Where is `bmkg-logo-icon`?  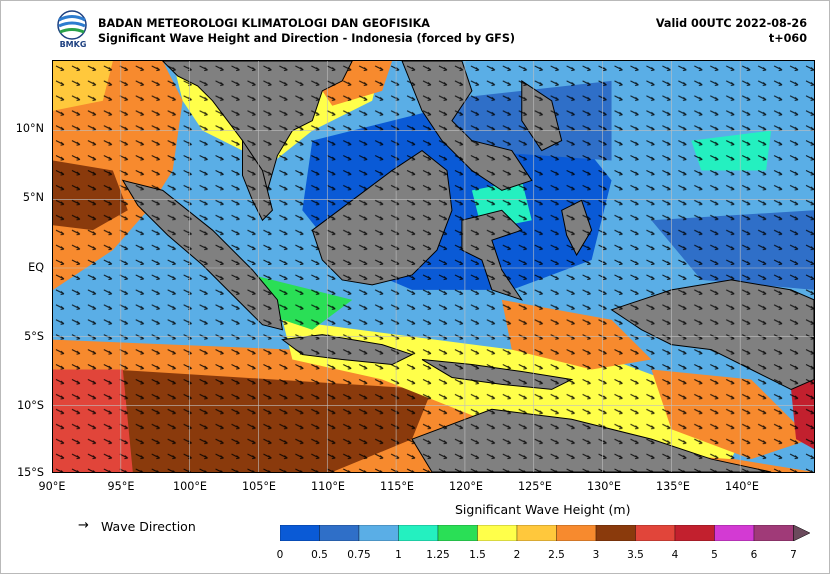
bmkg-logo-icon is located at coordinates (72, 25).